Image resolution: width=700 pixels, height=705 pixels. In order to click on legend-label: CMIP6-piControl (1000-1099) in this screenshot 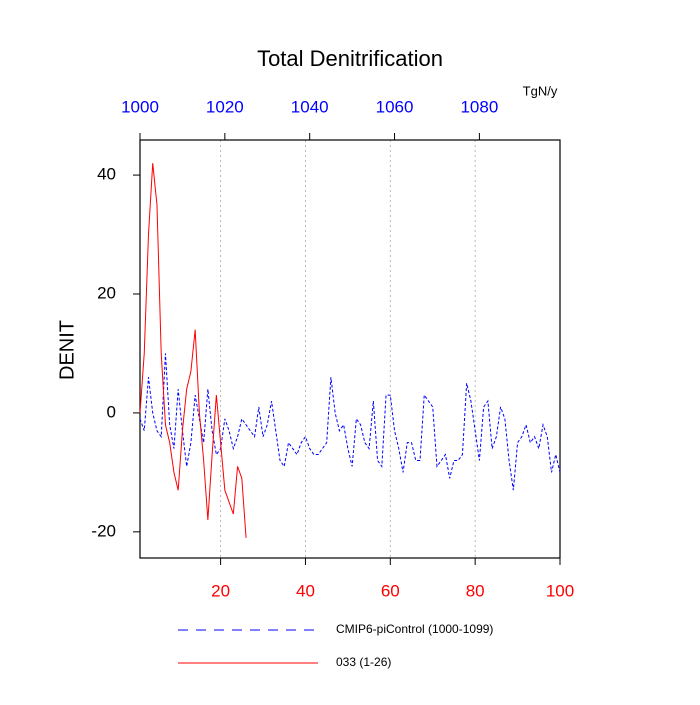, I will do `click(414, 629)`.